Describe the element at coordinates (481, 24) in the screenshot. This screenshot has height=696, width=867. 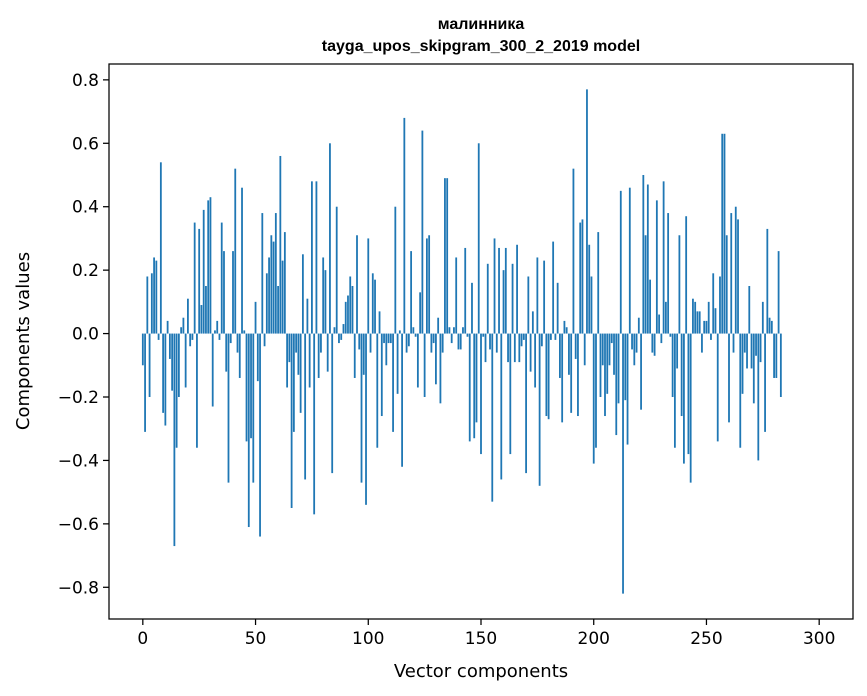
I see `chart-title: малинника` at that location.